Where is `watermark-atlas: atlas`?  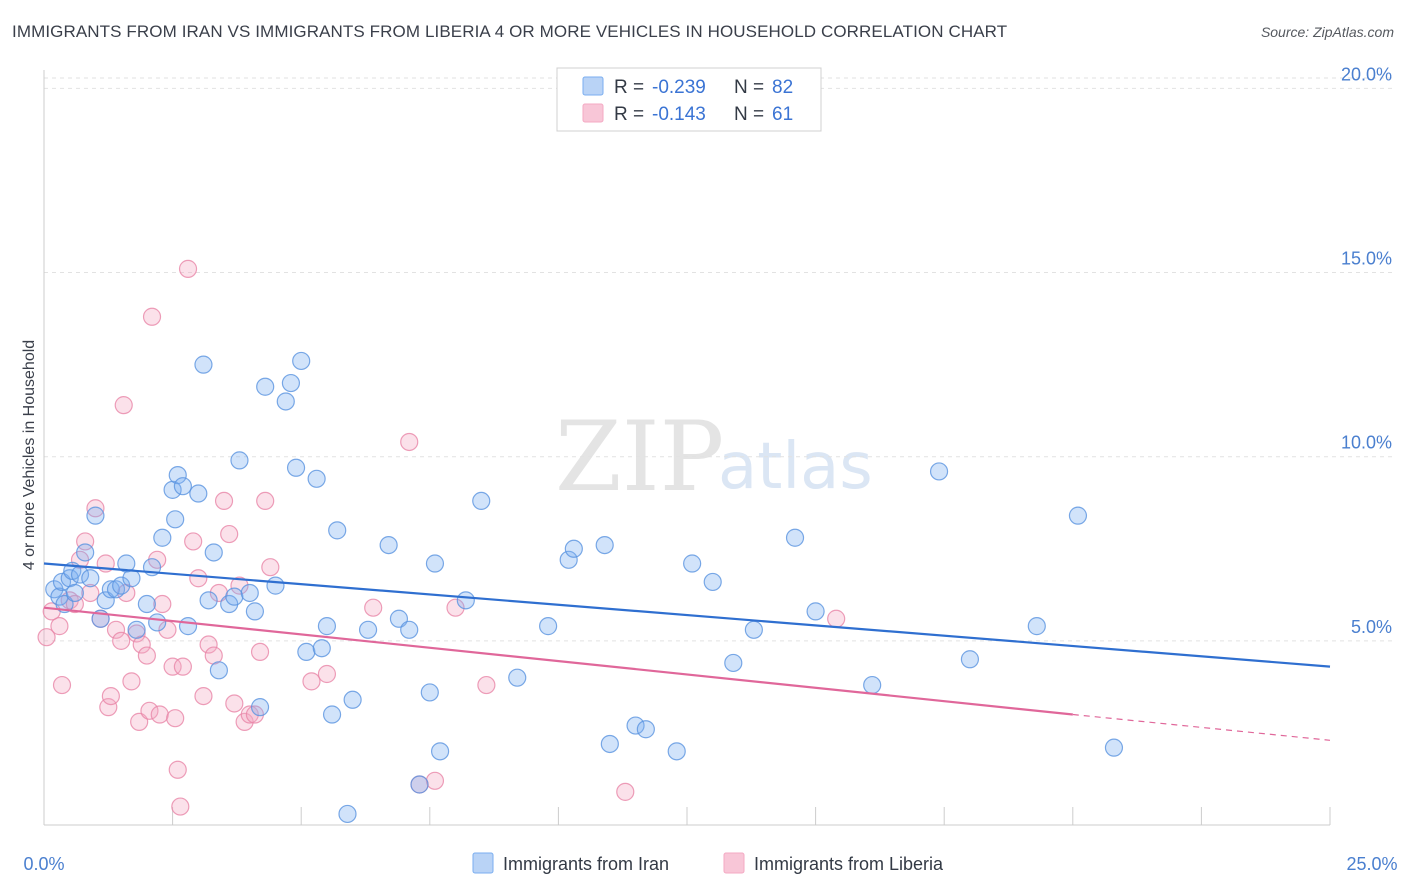 watermark-atlas: atlas is located at coordinates (795, 467).